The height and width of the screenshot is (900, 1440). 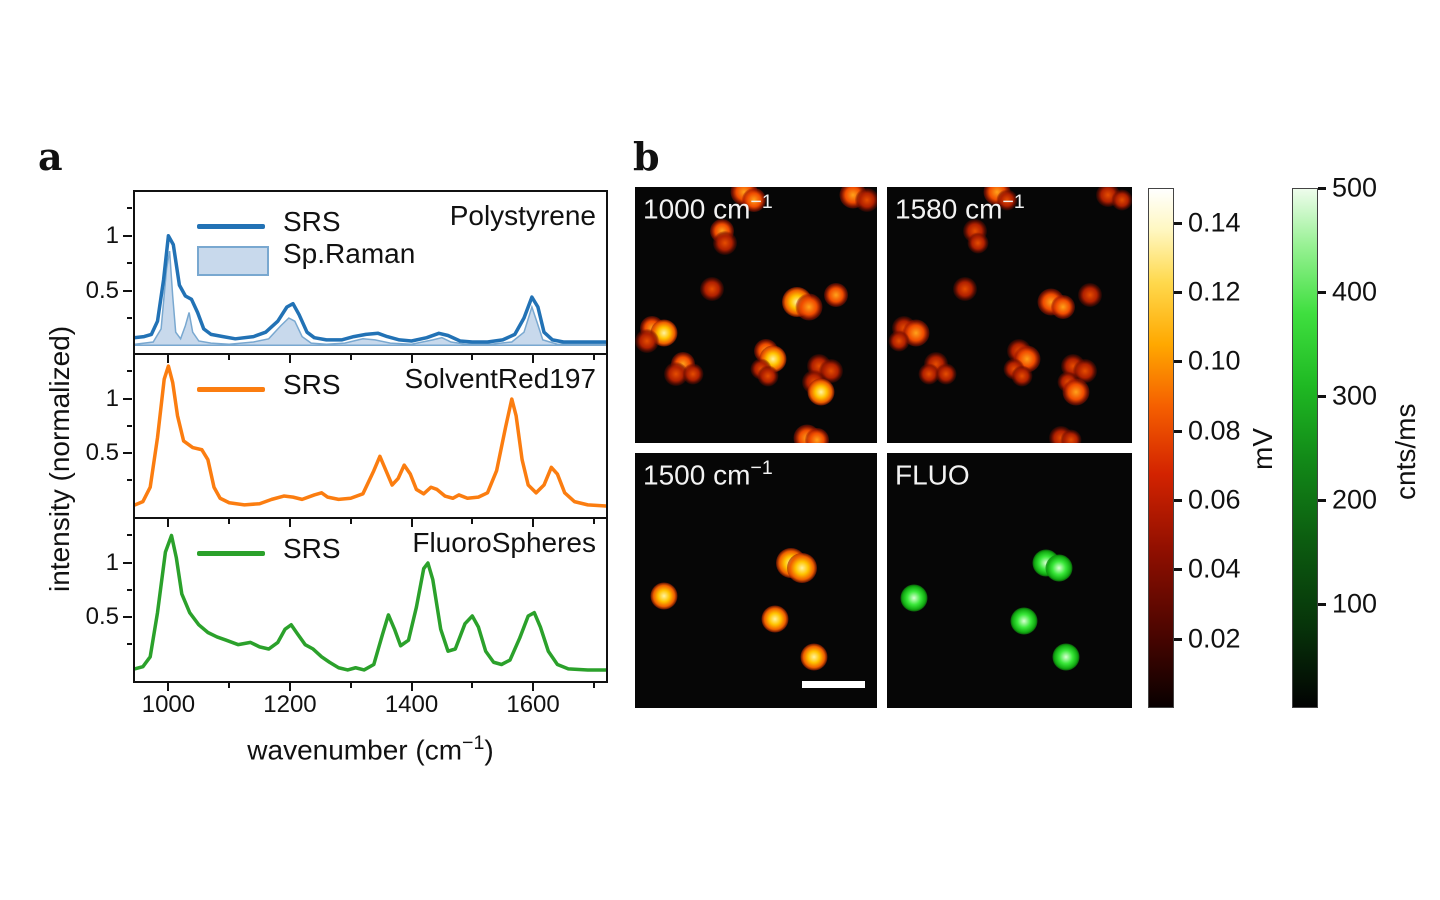 I want to click on colorbar-cnts: 500 400 300 200 100, so click(x=1334, y=440).